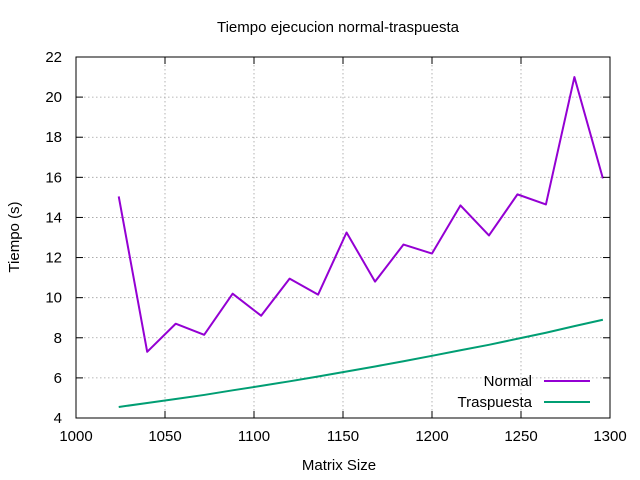 This screenshot has height=480, width=640. I want to click on y-tick-label: 20, so click(53, 97).